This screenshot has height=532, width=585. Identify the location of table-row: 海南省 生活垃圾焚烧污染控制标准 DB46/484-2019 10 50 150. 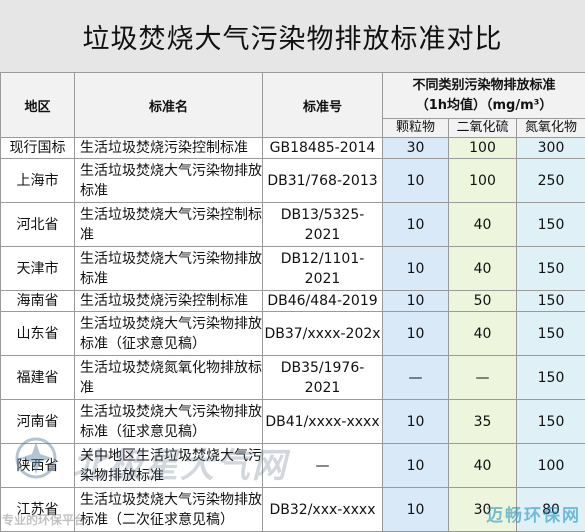
(293, 301).